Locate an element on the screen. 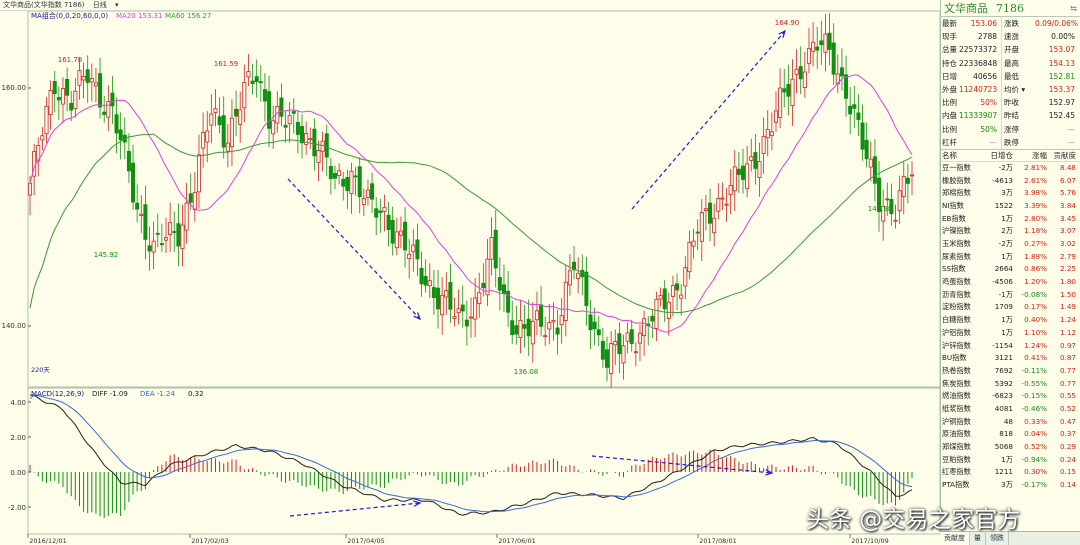  row-name: 沪镍指数 is located at coordinates (956, 231).